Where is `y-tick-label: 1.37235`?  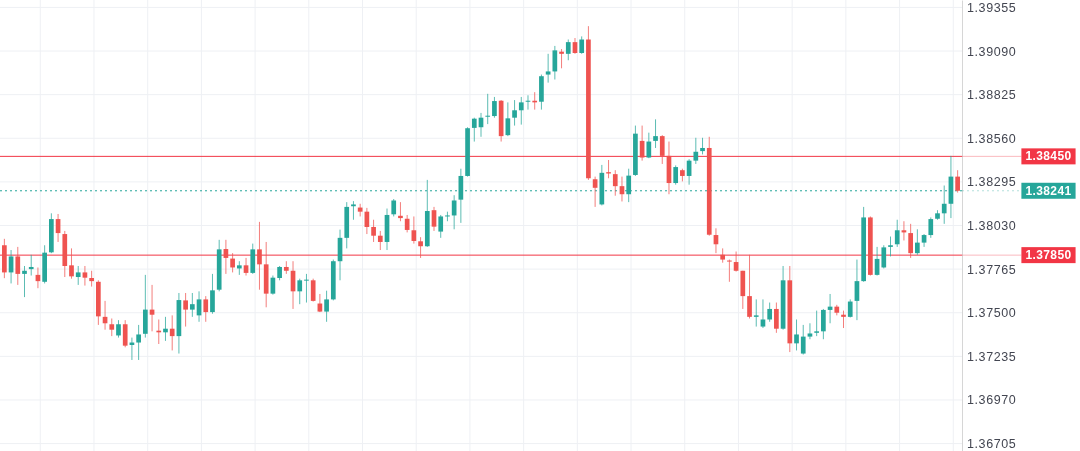 y-tick-label: 1.37235 is located at coordinates (992, 356).